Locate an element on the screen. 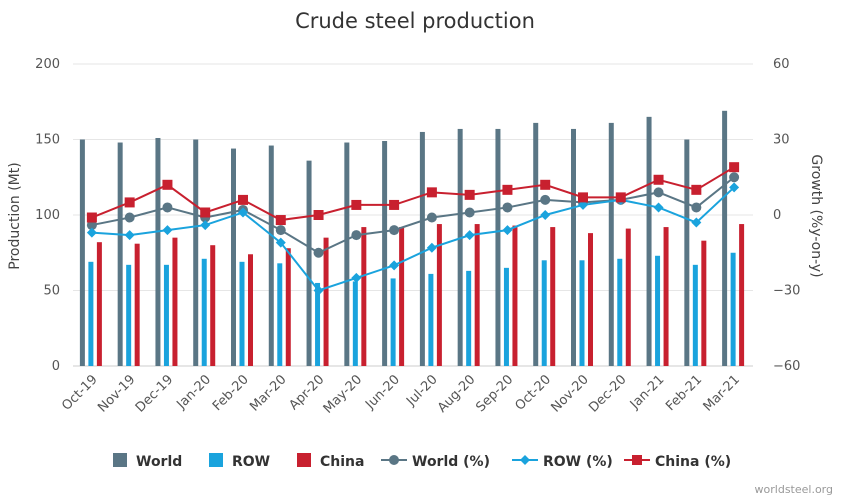 The height and width of the screenshot is (503, 844). legend-item-row: ROW (%) is located at coordinates (562, 462).